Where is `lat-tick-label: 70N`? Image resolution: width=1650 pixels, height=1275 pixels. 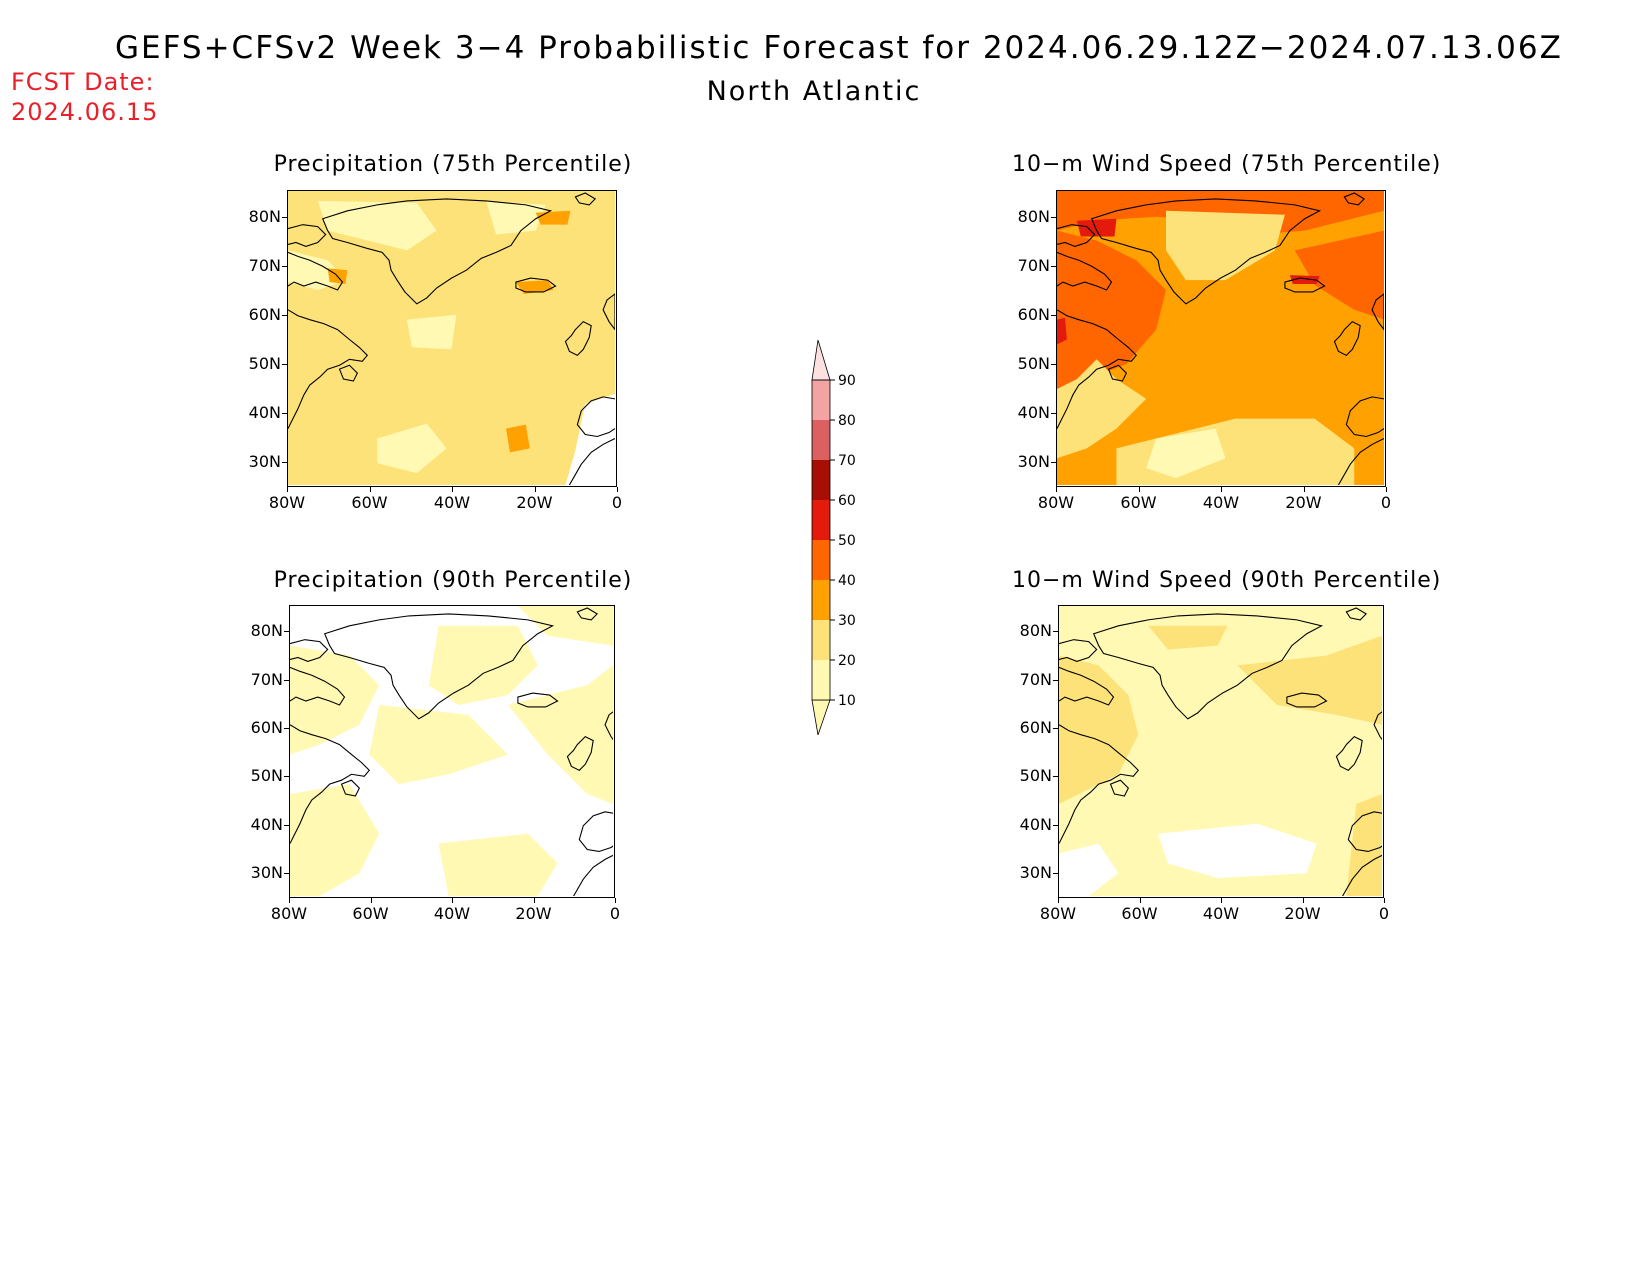 lat-tick-label: 70N is located at coordinates (266, 679).